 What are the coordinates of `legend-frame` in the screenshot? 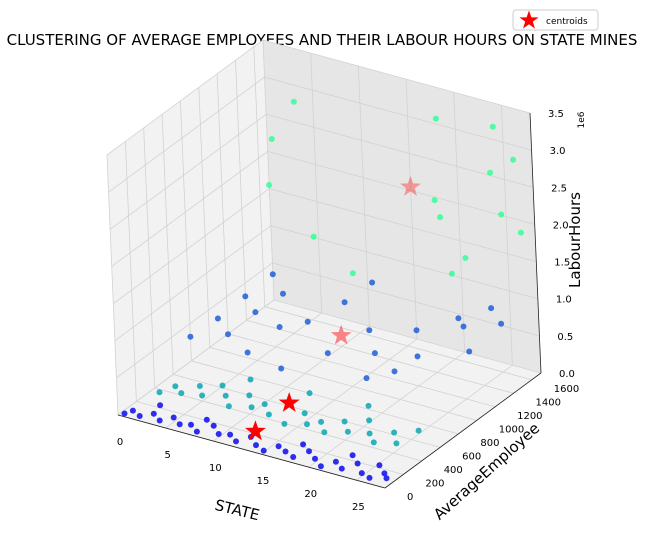 It's located at (555, 20).